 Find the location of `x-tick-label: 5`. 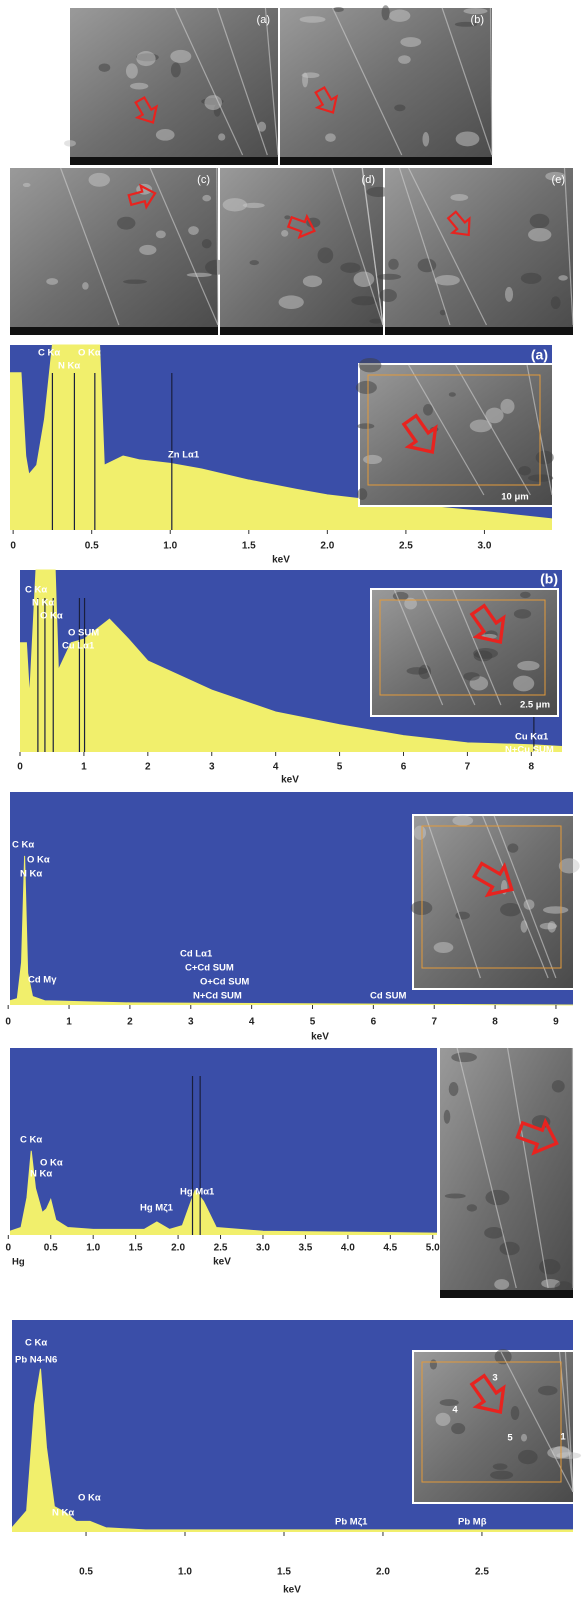

x-tick-label: 5 is located at coordinates (313, 1022).